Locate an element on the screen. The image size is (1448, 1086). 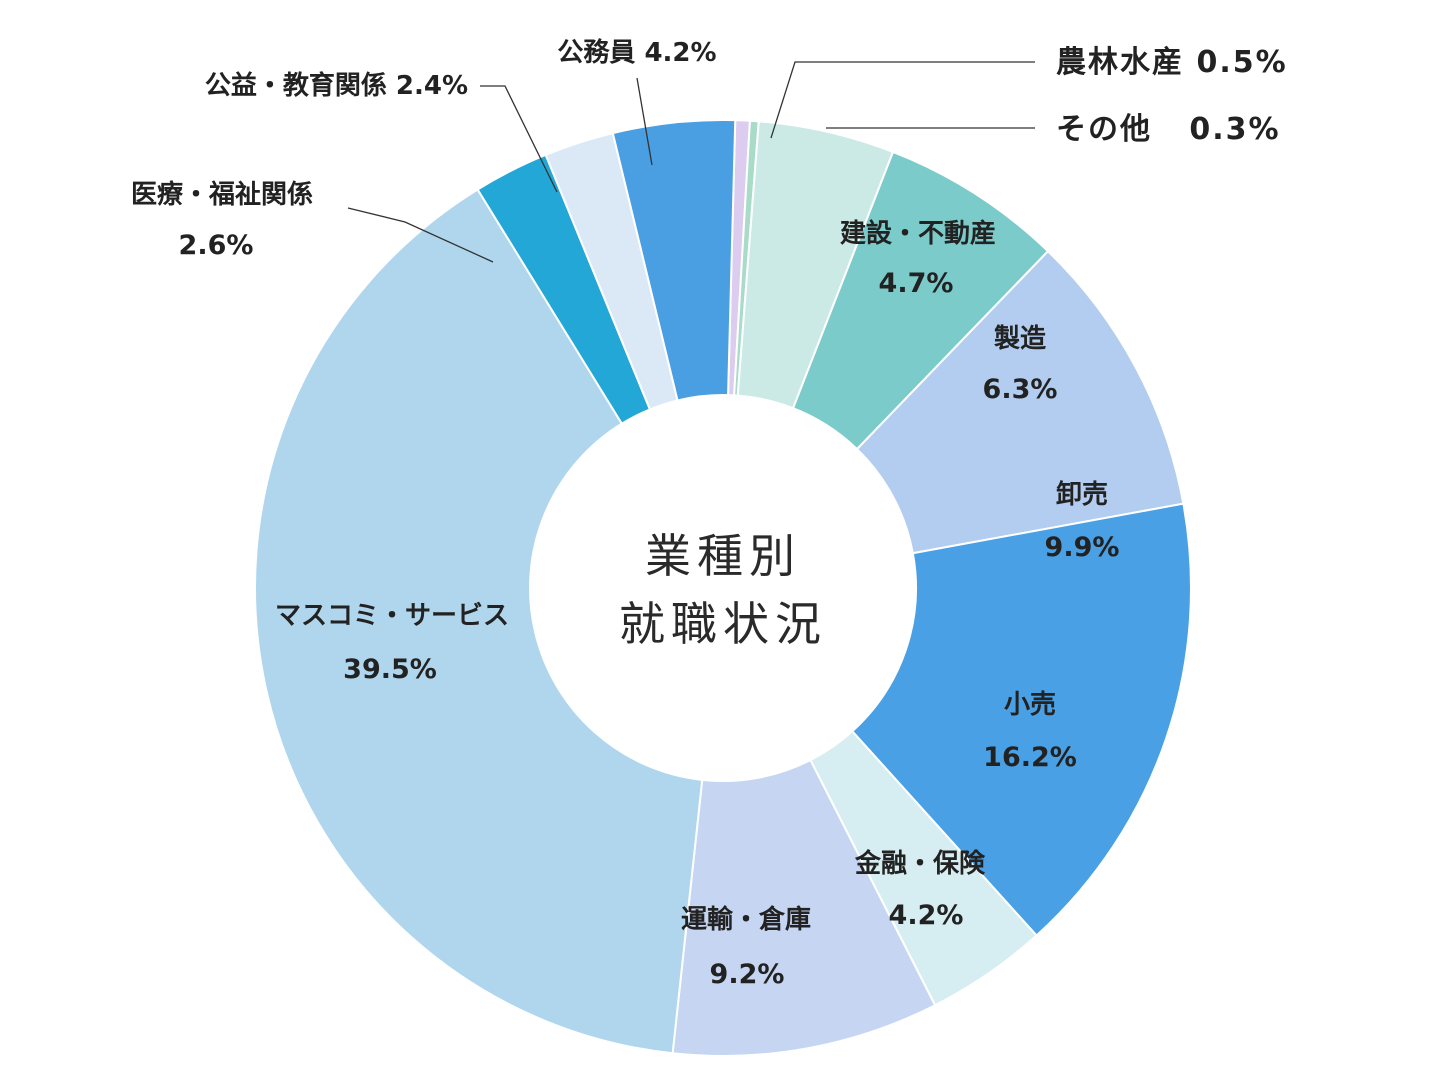
slice-label-kouri: 小売 is located at coordinates (1030, 705).